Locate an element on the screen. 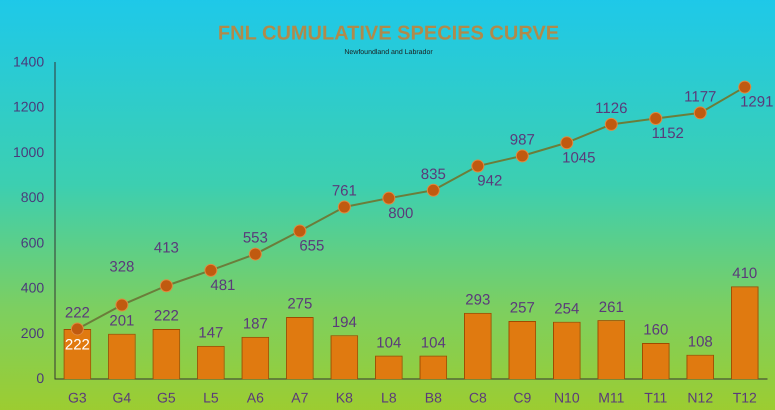  data-label: 201 is located at coordinates (121, 321).